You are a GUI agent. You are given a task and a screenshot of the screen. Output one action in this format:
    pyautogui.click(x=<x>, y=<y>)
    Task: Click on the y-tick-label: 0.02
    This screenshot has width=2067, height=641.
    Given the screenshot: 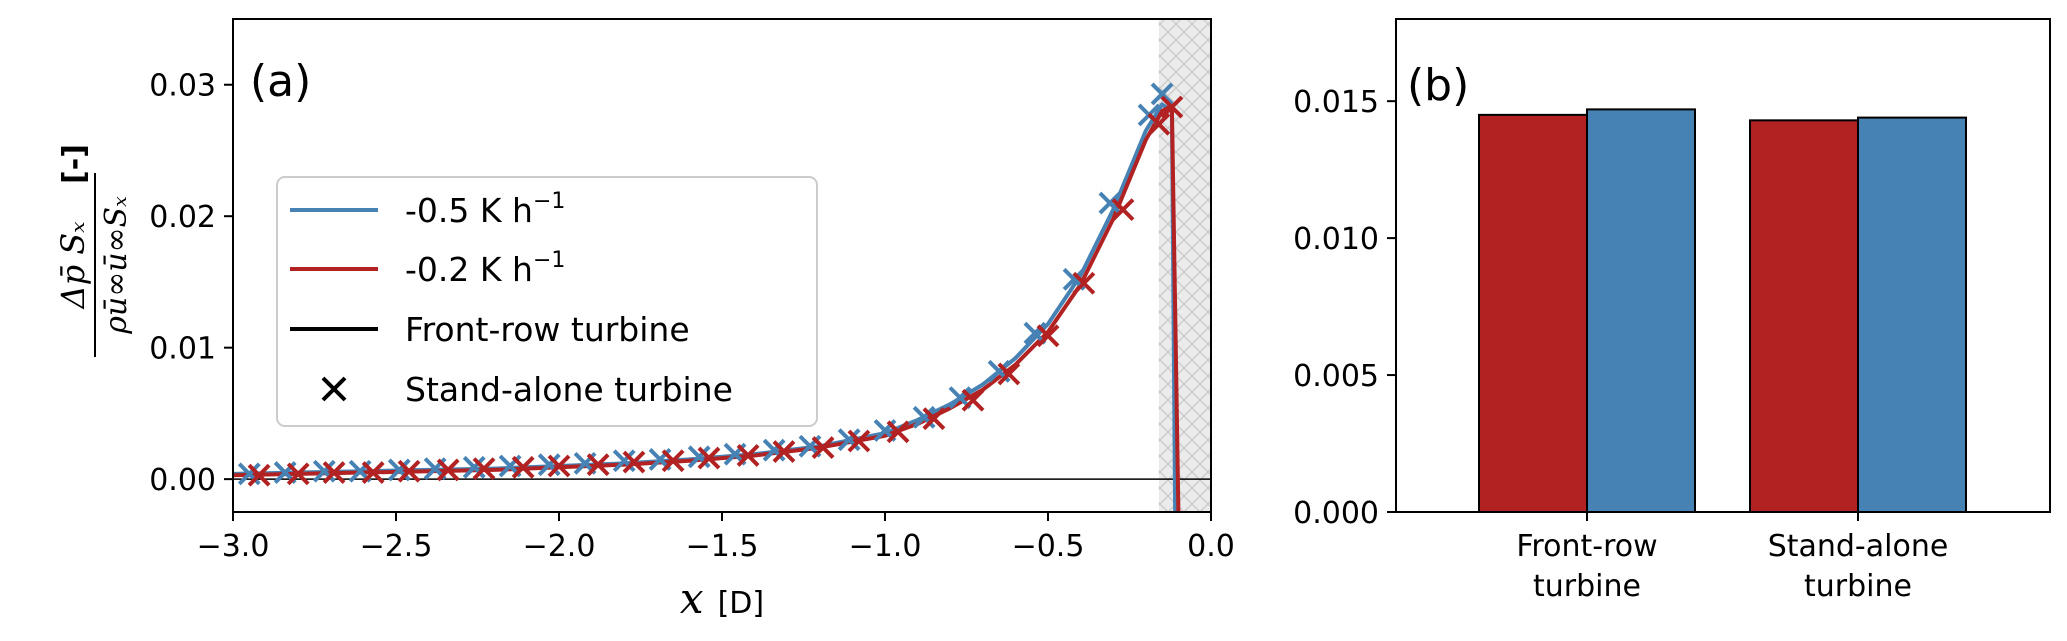 What is the action you would take?
    pyautogui.click(x=182, y=217)
    